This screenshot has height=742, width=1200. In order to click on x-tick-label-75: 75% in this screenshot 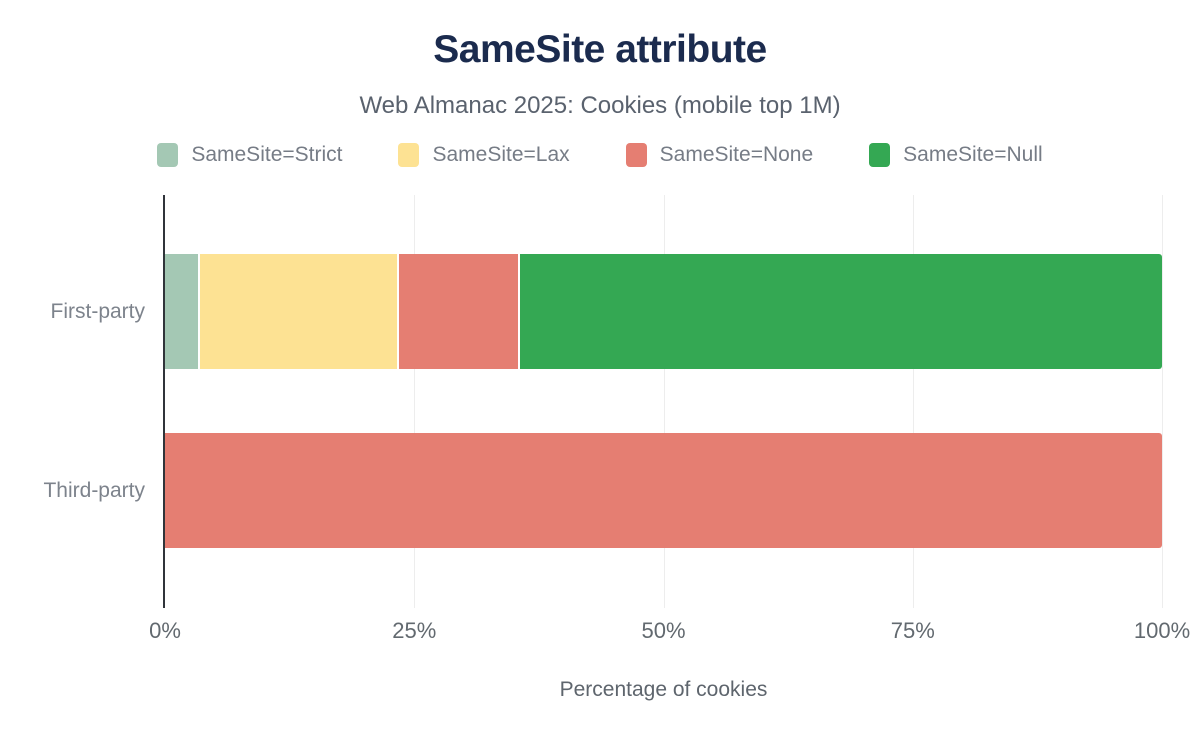, I will do `click(912, 630)`.